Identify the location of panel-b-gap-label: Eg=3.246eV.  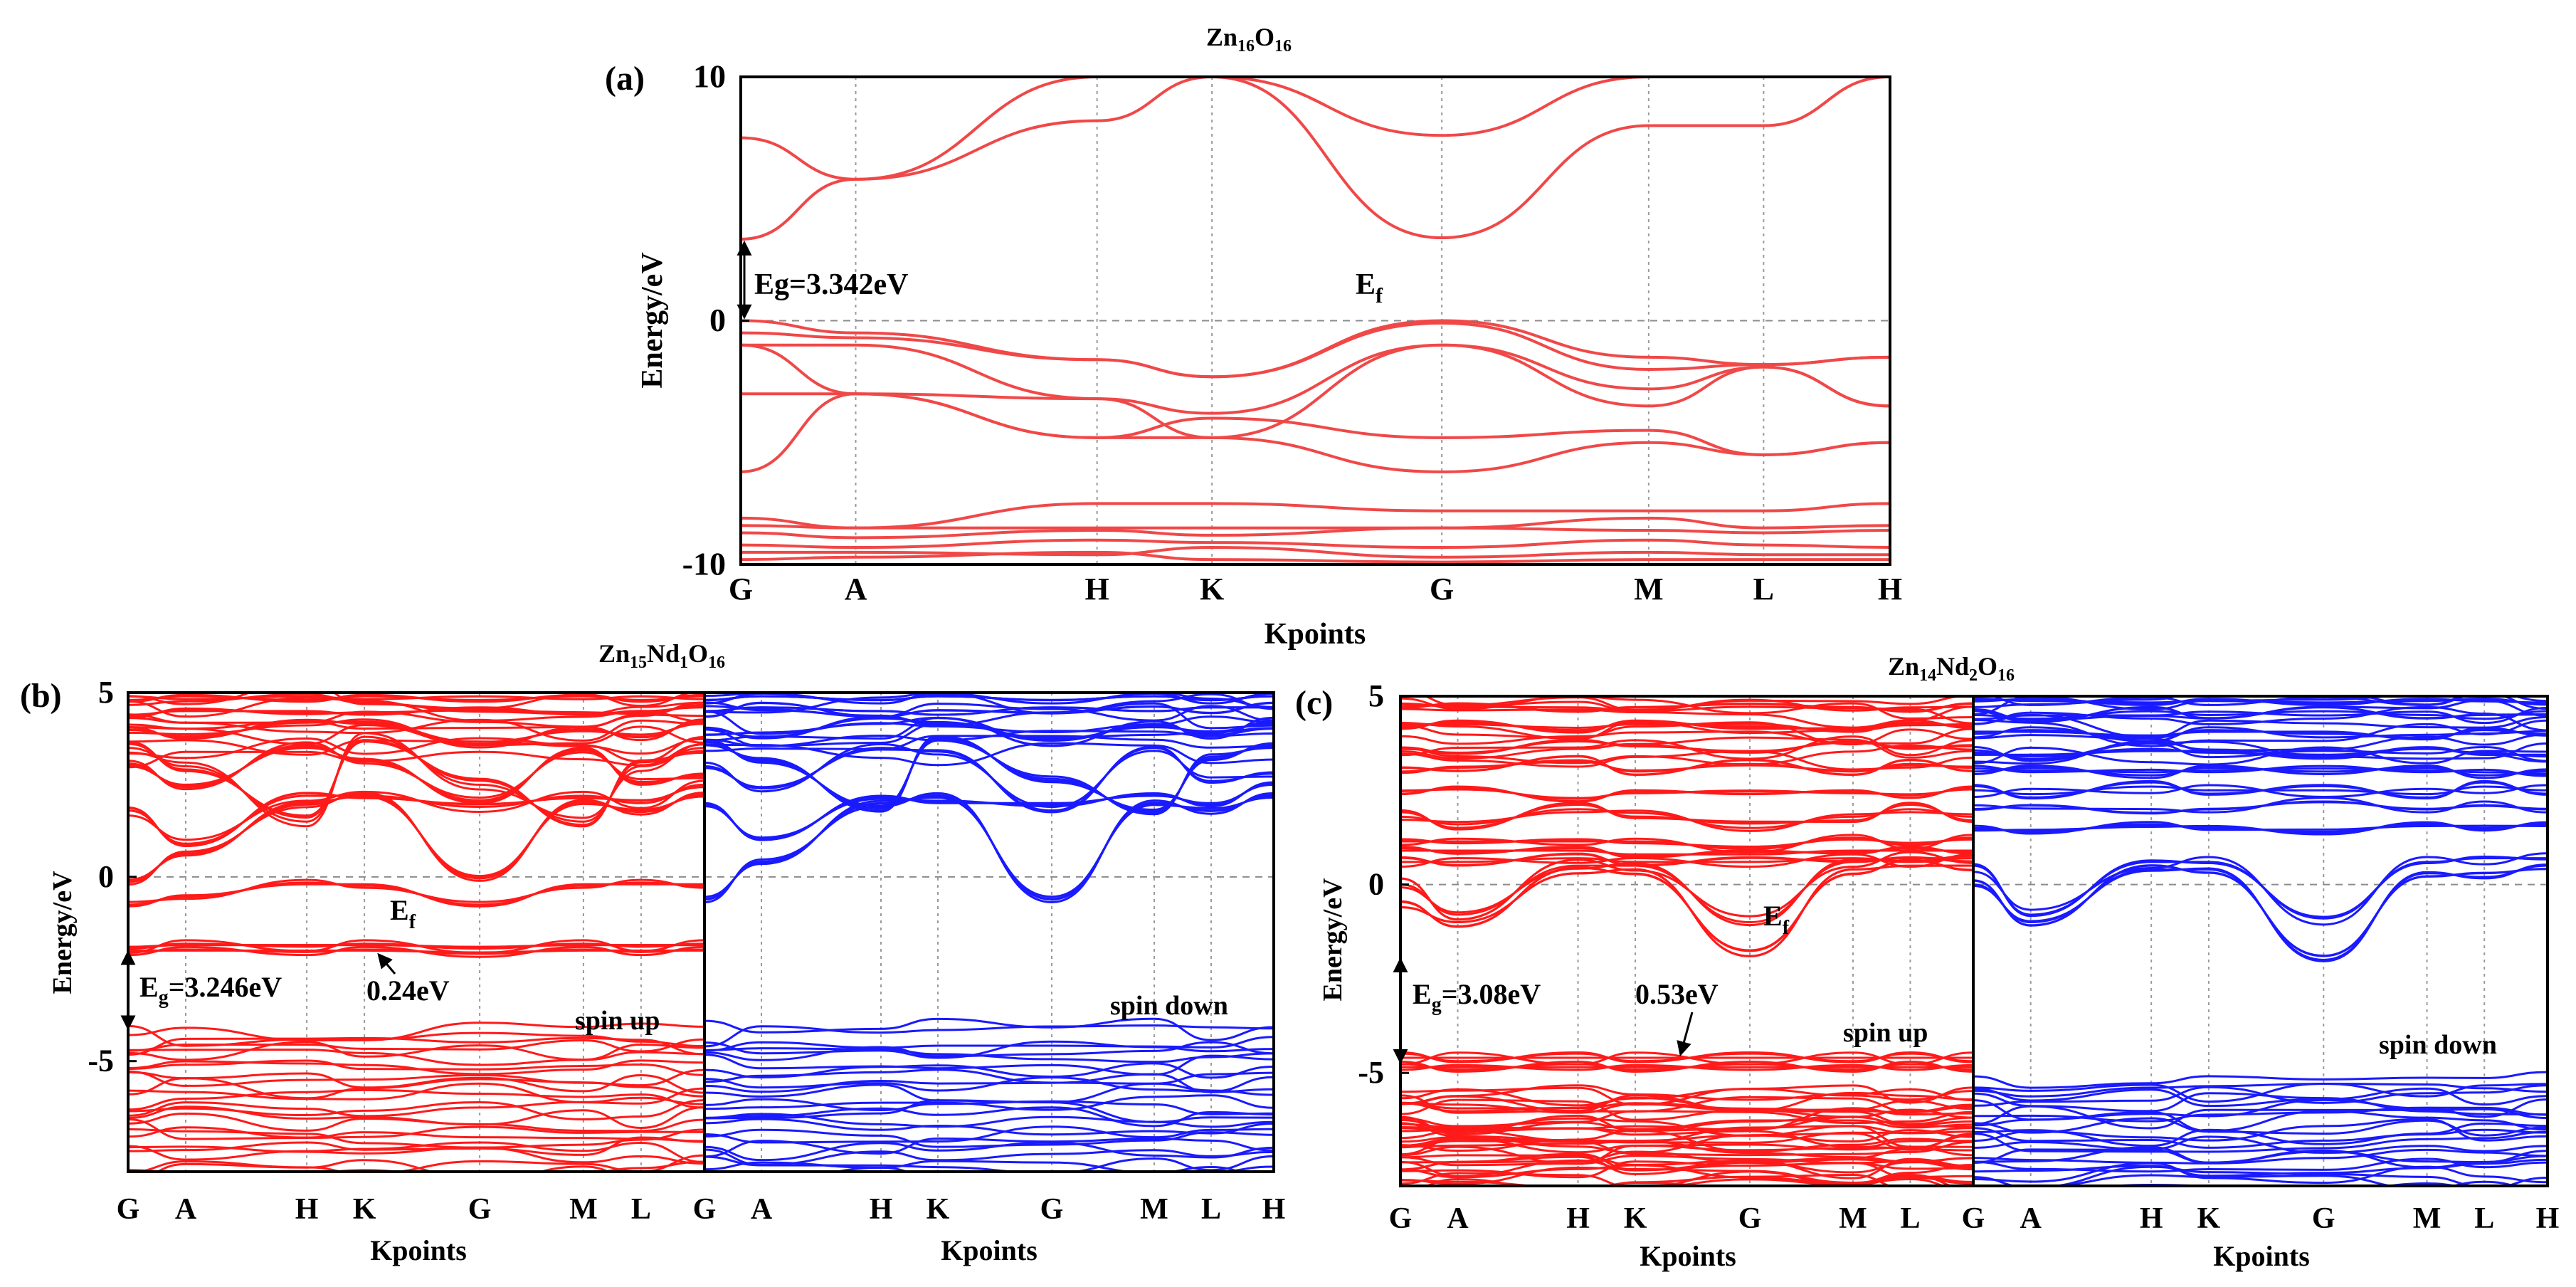
(210, 990).